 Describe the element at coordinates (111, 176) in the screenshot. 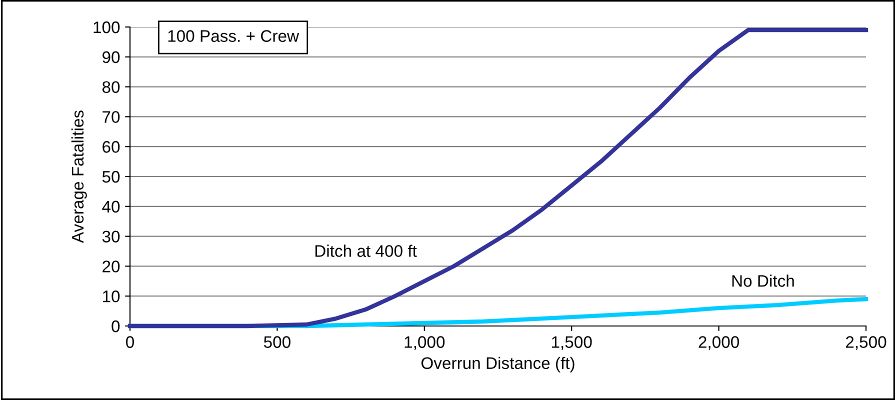

I see `y-tick-label: 50` at that location.